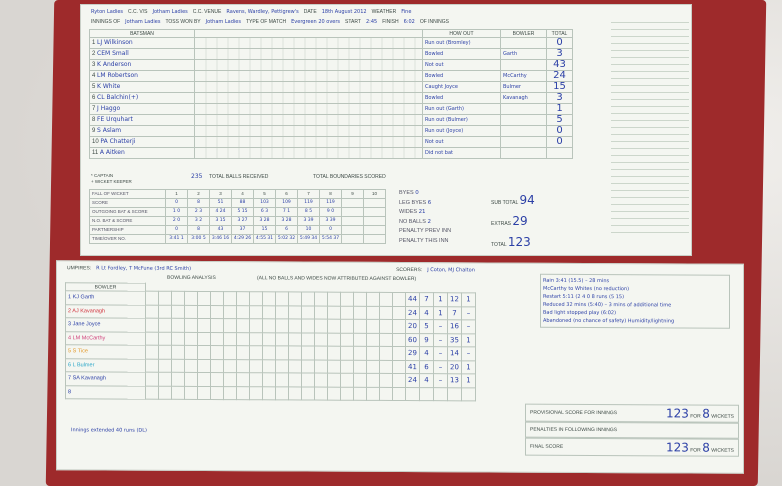  I want to click on innings-total: 123, so click(519, 242).